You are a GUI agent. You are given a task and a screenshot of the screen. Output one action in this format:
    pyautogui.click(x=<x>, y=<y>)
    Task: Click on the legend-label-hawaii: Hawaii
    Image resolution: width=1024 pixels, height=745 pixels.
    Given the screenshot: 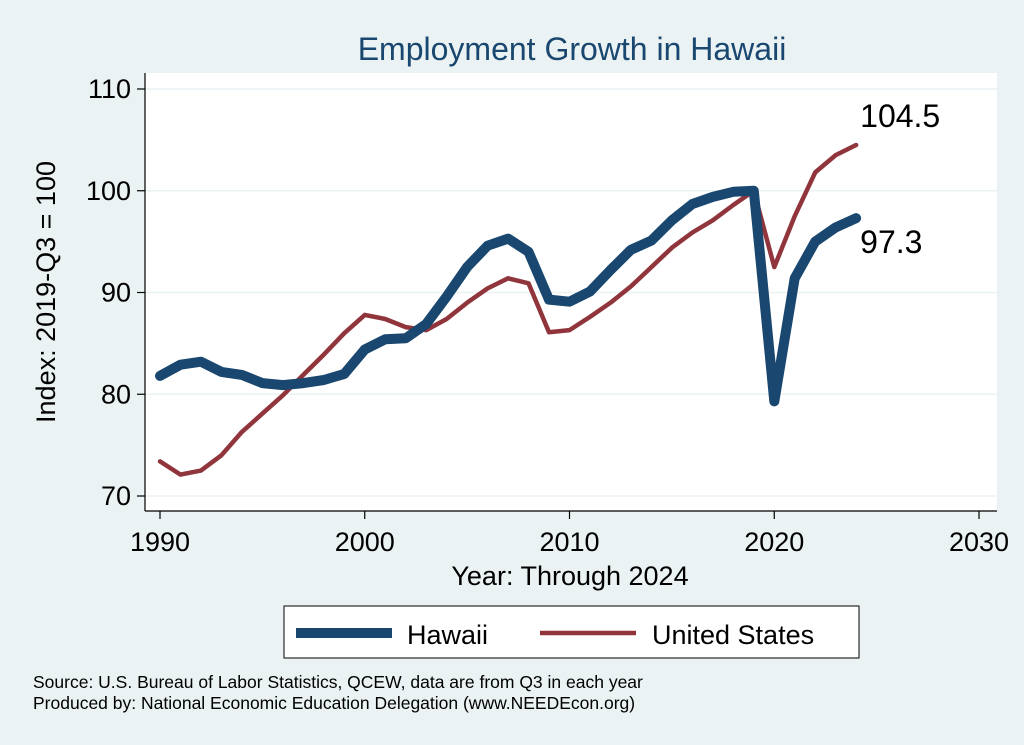 What is the action you would take?
    pyautogui.click(x=447, y=635)
    